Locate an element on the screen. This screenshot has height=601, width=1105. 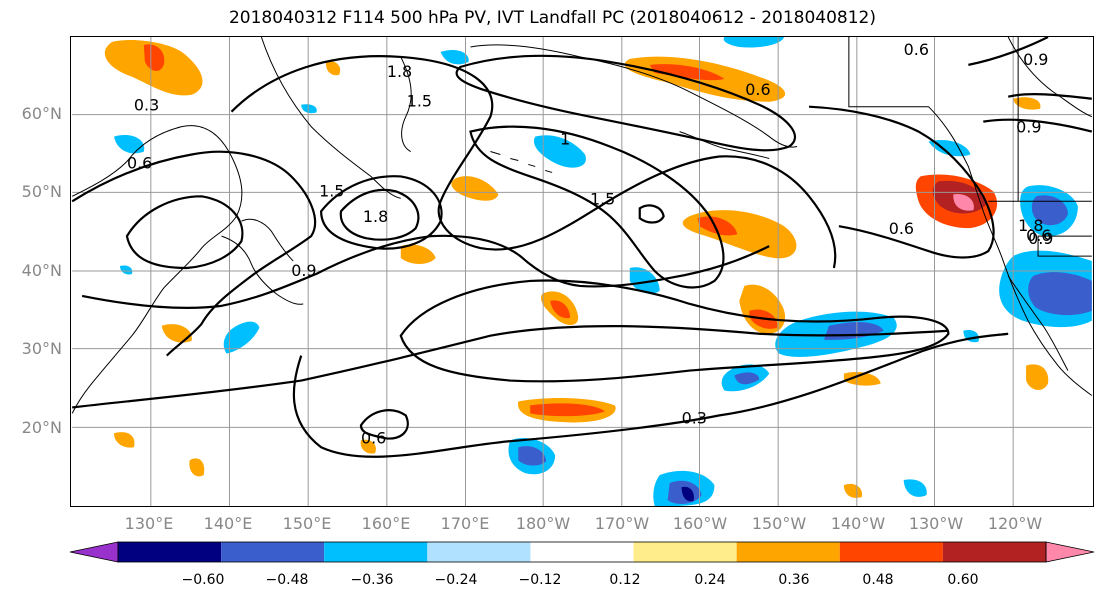
colorbar-outline is located at coordinates (582, 552).